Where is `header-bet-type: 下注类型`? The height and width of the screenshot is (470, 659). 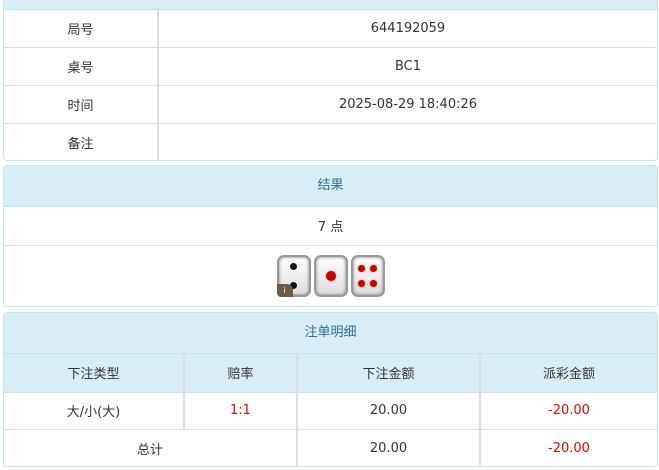
header-bet-type: 下注类型 is located at coordinates (93, 375).